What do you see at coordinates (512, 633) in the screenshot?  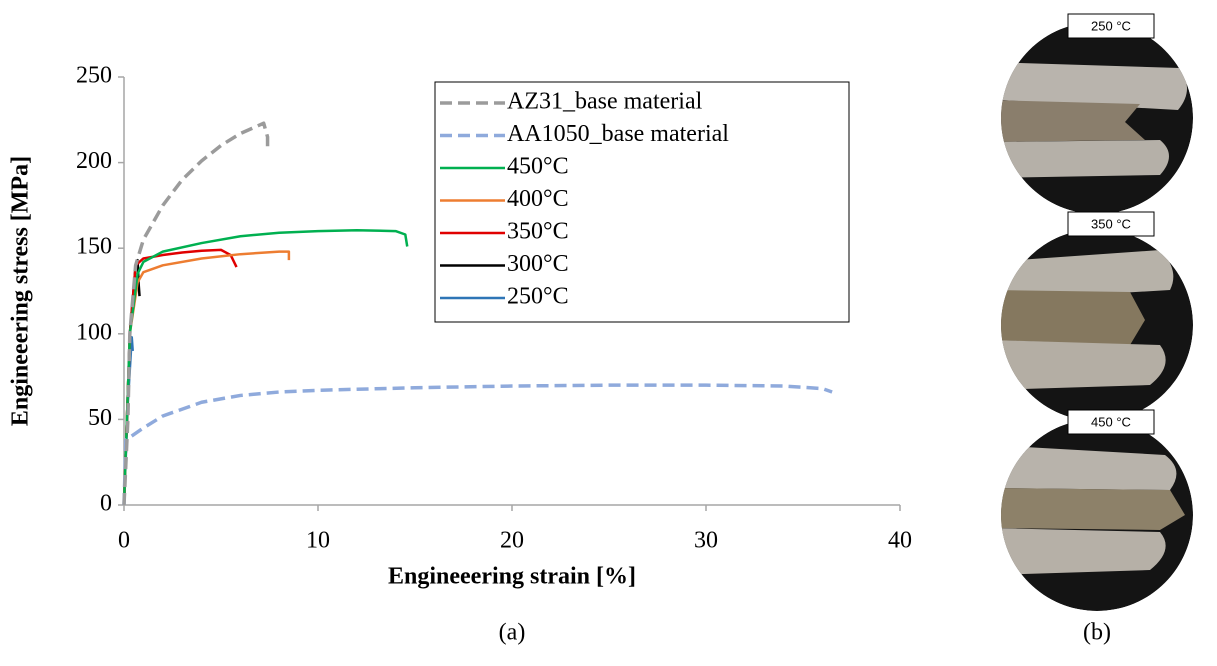 I see `panel-label: (a)` at bounding box center [512, 633].